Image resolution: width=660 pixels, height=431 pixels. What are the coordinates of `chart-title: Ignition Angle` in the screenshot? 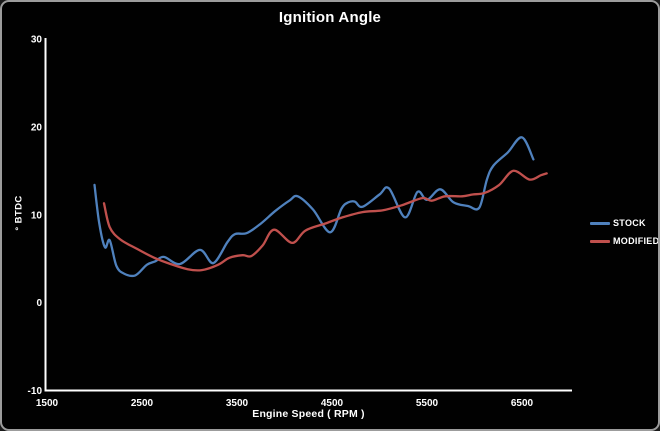 It's located at (330, 17).